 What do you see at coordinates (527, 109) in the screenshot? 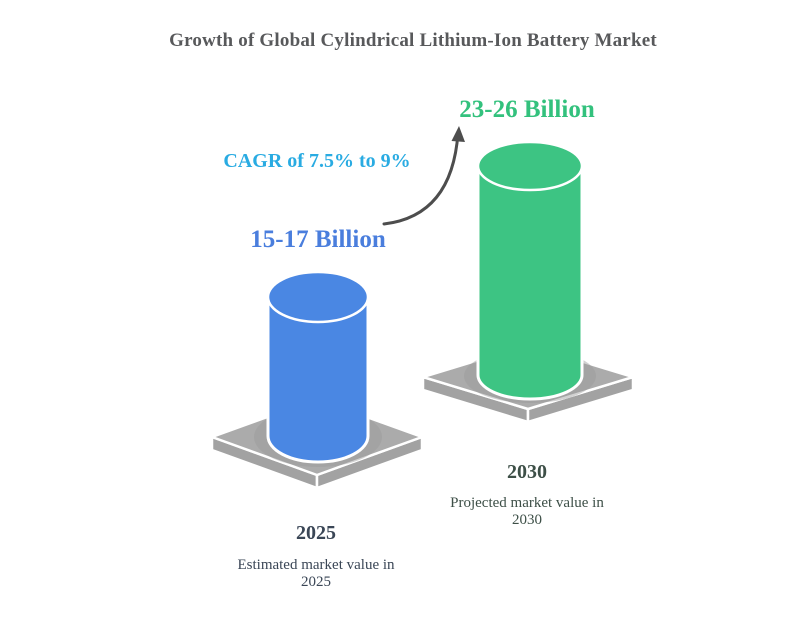
I see `value-label-2030: 23-26 Billion` at bounding box center [527, 109].